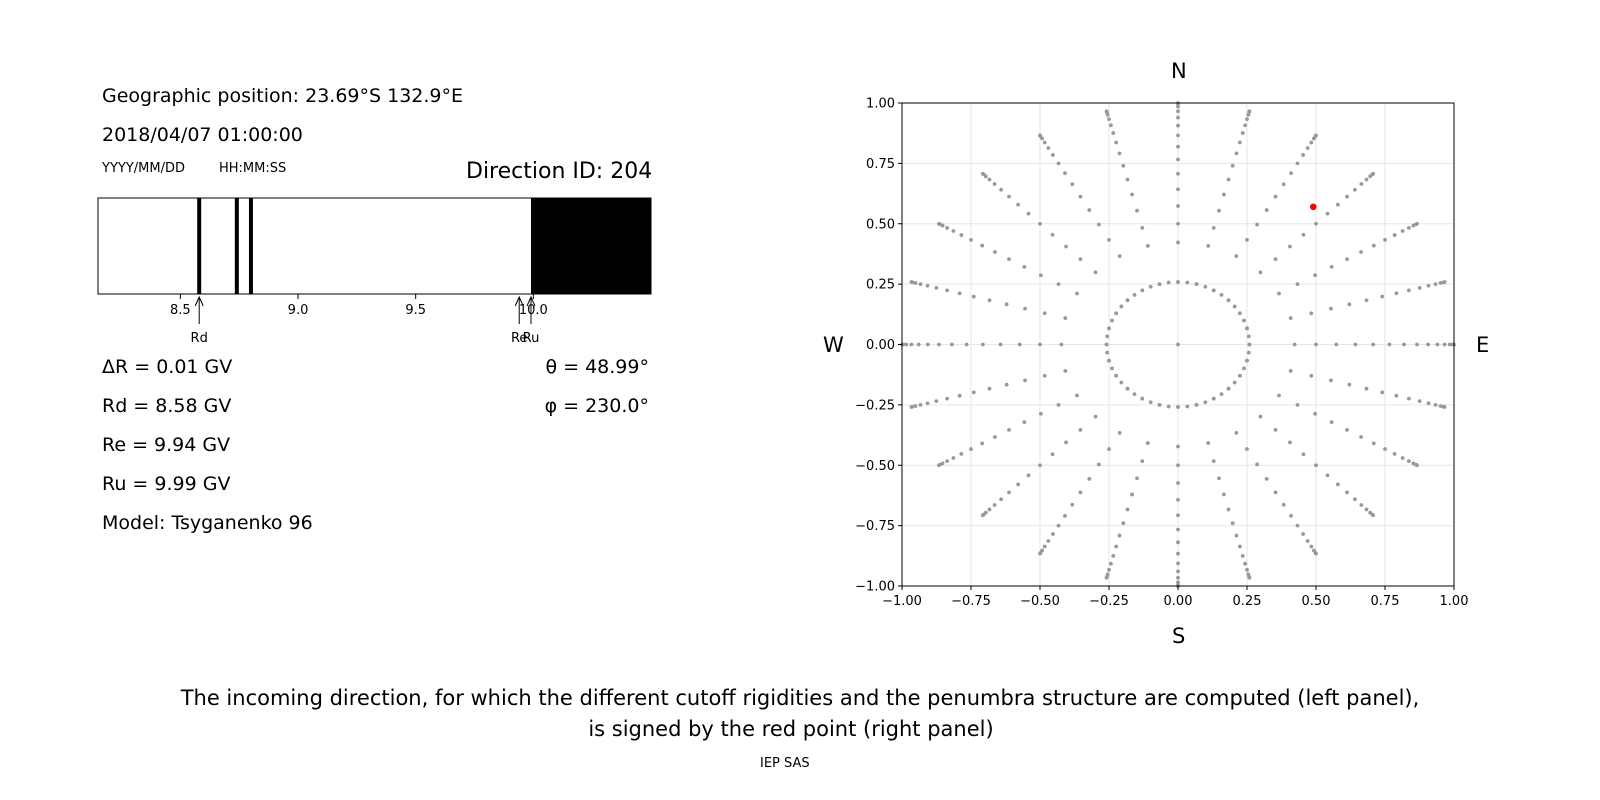 The width and height of the screenshot is (1600, 800). Describe the element at coordinates (597, 367) in the screenshot. I see `theta-value: θ = 48.99°` at that location.